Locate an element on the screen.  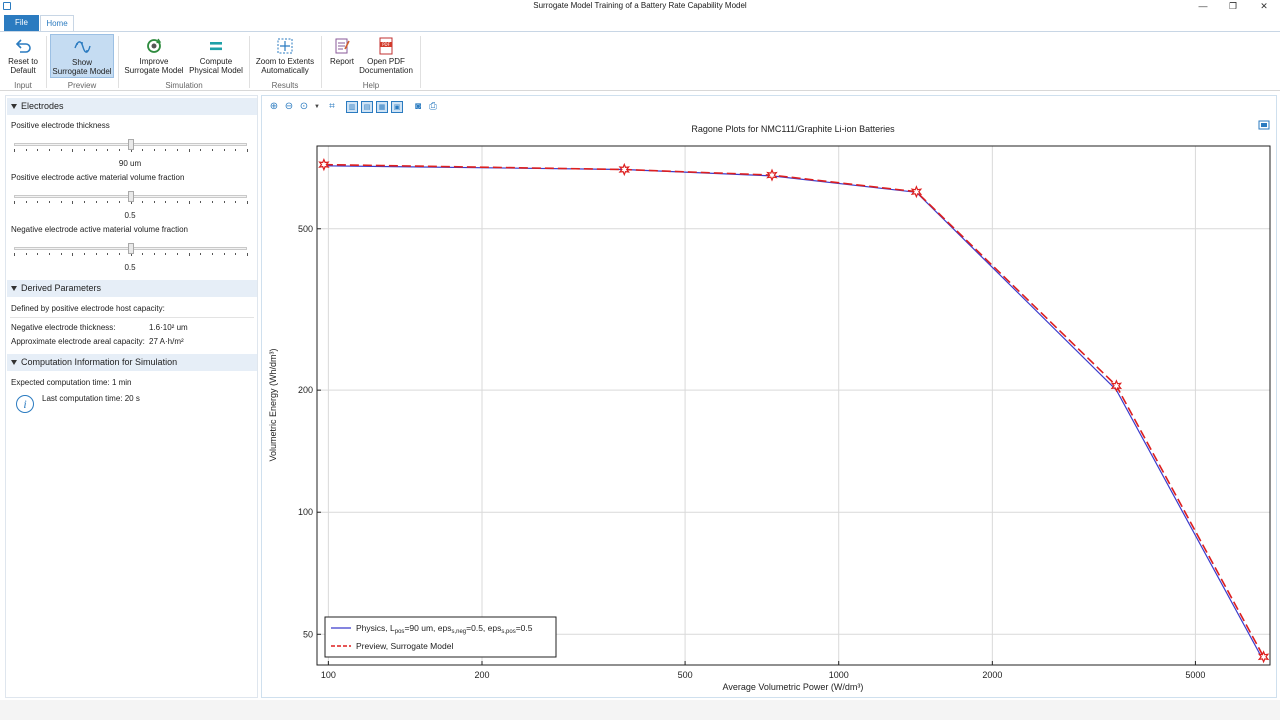
thickness-slider is located at coordinates (131, 145).